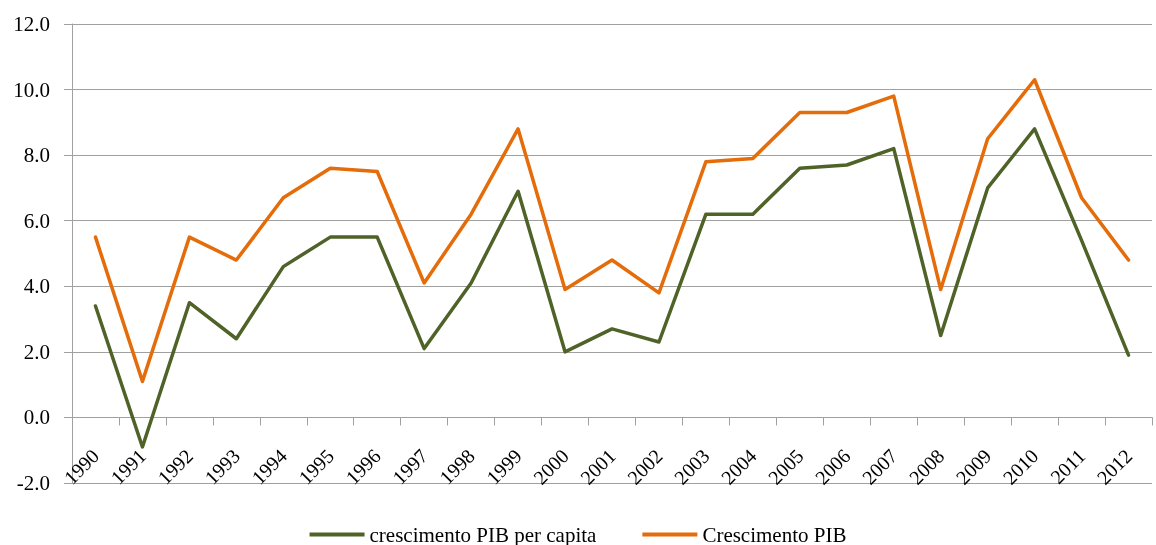 The width and height of the screenshot is (1156, 545). Describe the element at coordinates (774, 533) in the screenshot. I see `legend-label: Crescimento PIB` at that location.